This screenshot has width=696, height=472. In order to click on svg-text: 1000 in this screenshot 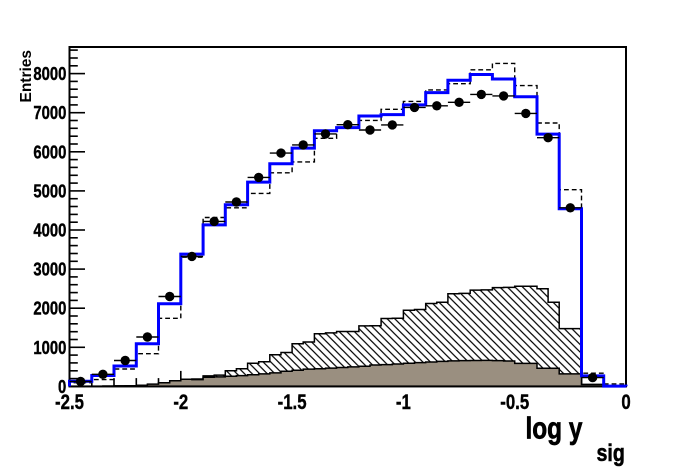, I will do `click(49, 347)`.